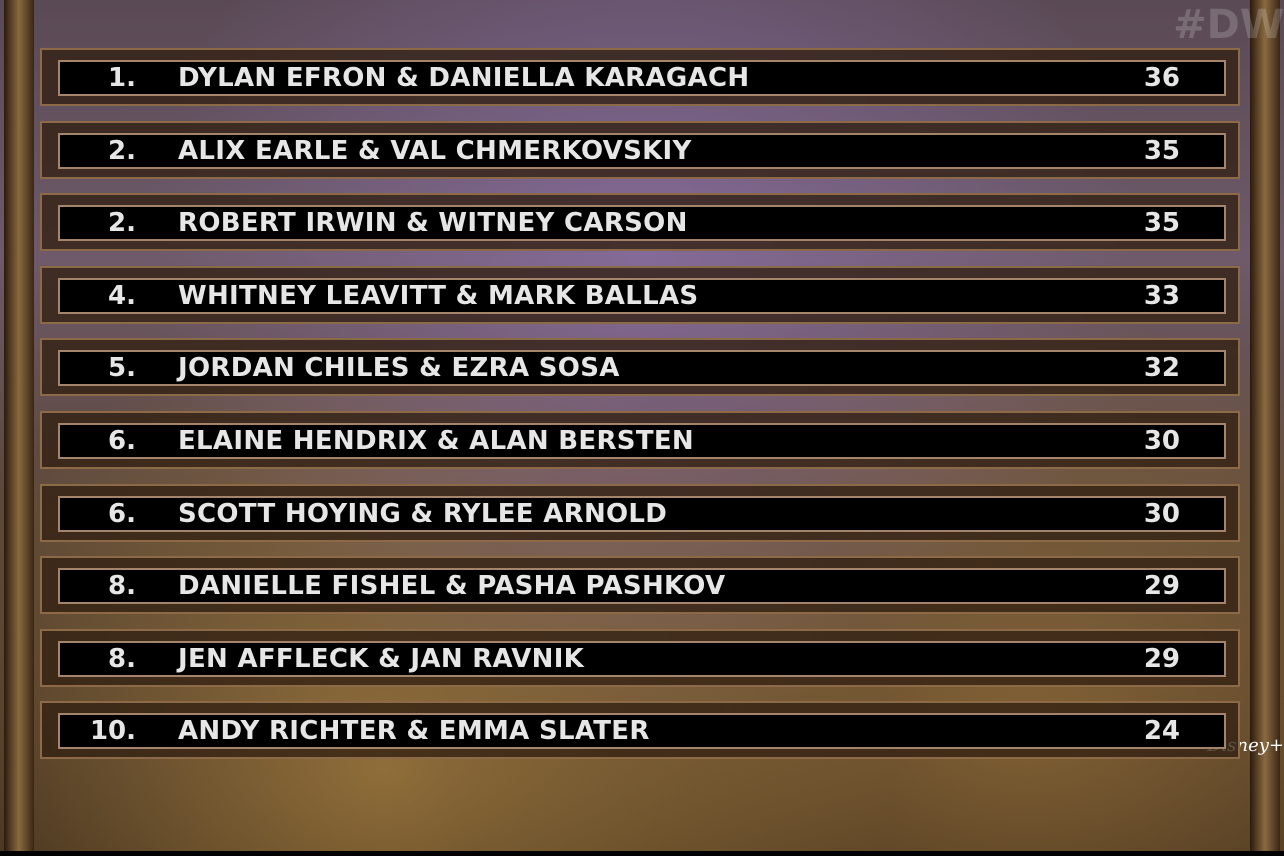 This screenshot has height=856, width=1284. What do you see at coordinates (1265, 428) in the screenshot?
I see `right-pillar` at bounding box center [1265, 428].